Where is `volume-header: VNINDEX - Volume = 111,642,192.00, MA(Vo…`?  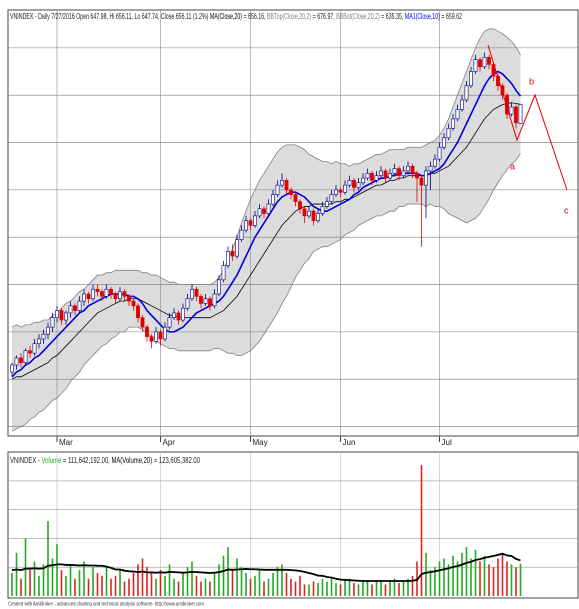 volume-header: VNINDEX - Volume = 111,642,192.00, MA(Vo… is located at coordinates (105, 460).